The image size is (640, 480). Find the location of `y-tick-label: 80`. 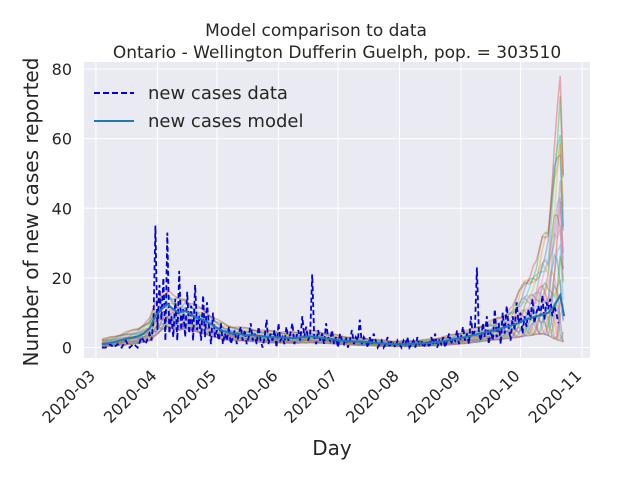

y-tick-label: 80 is located at coordinates (62, 69).